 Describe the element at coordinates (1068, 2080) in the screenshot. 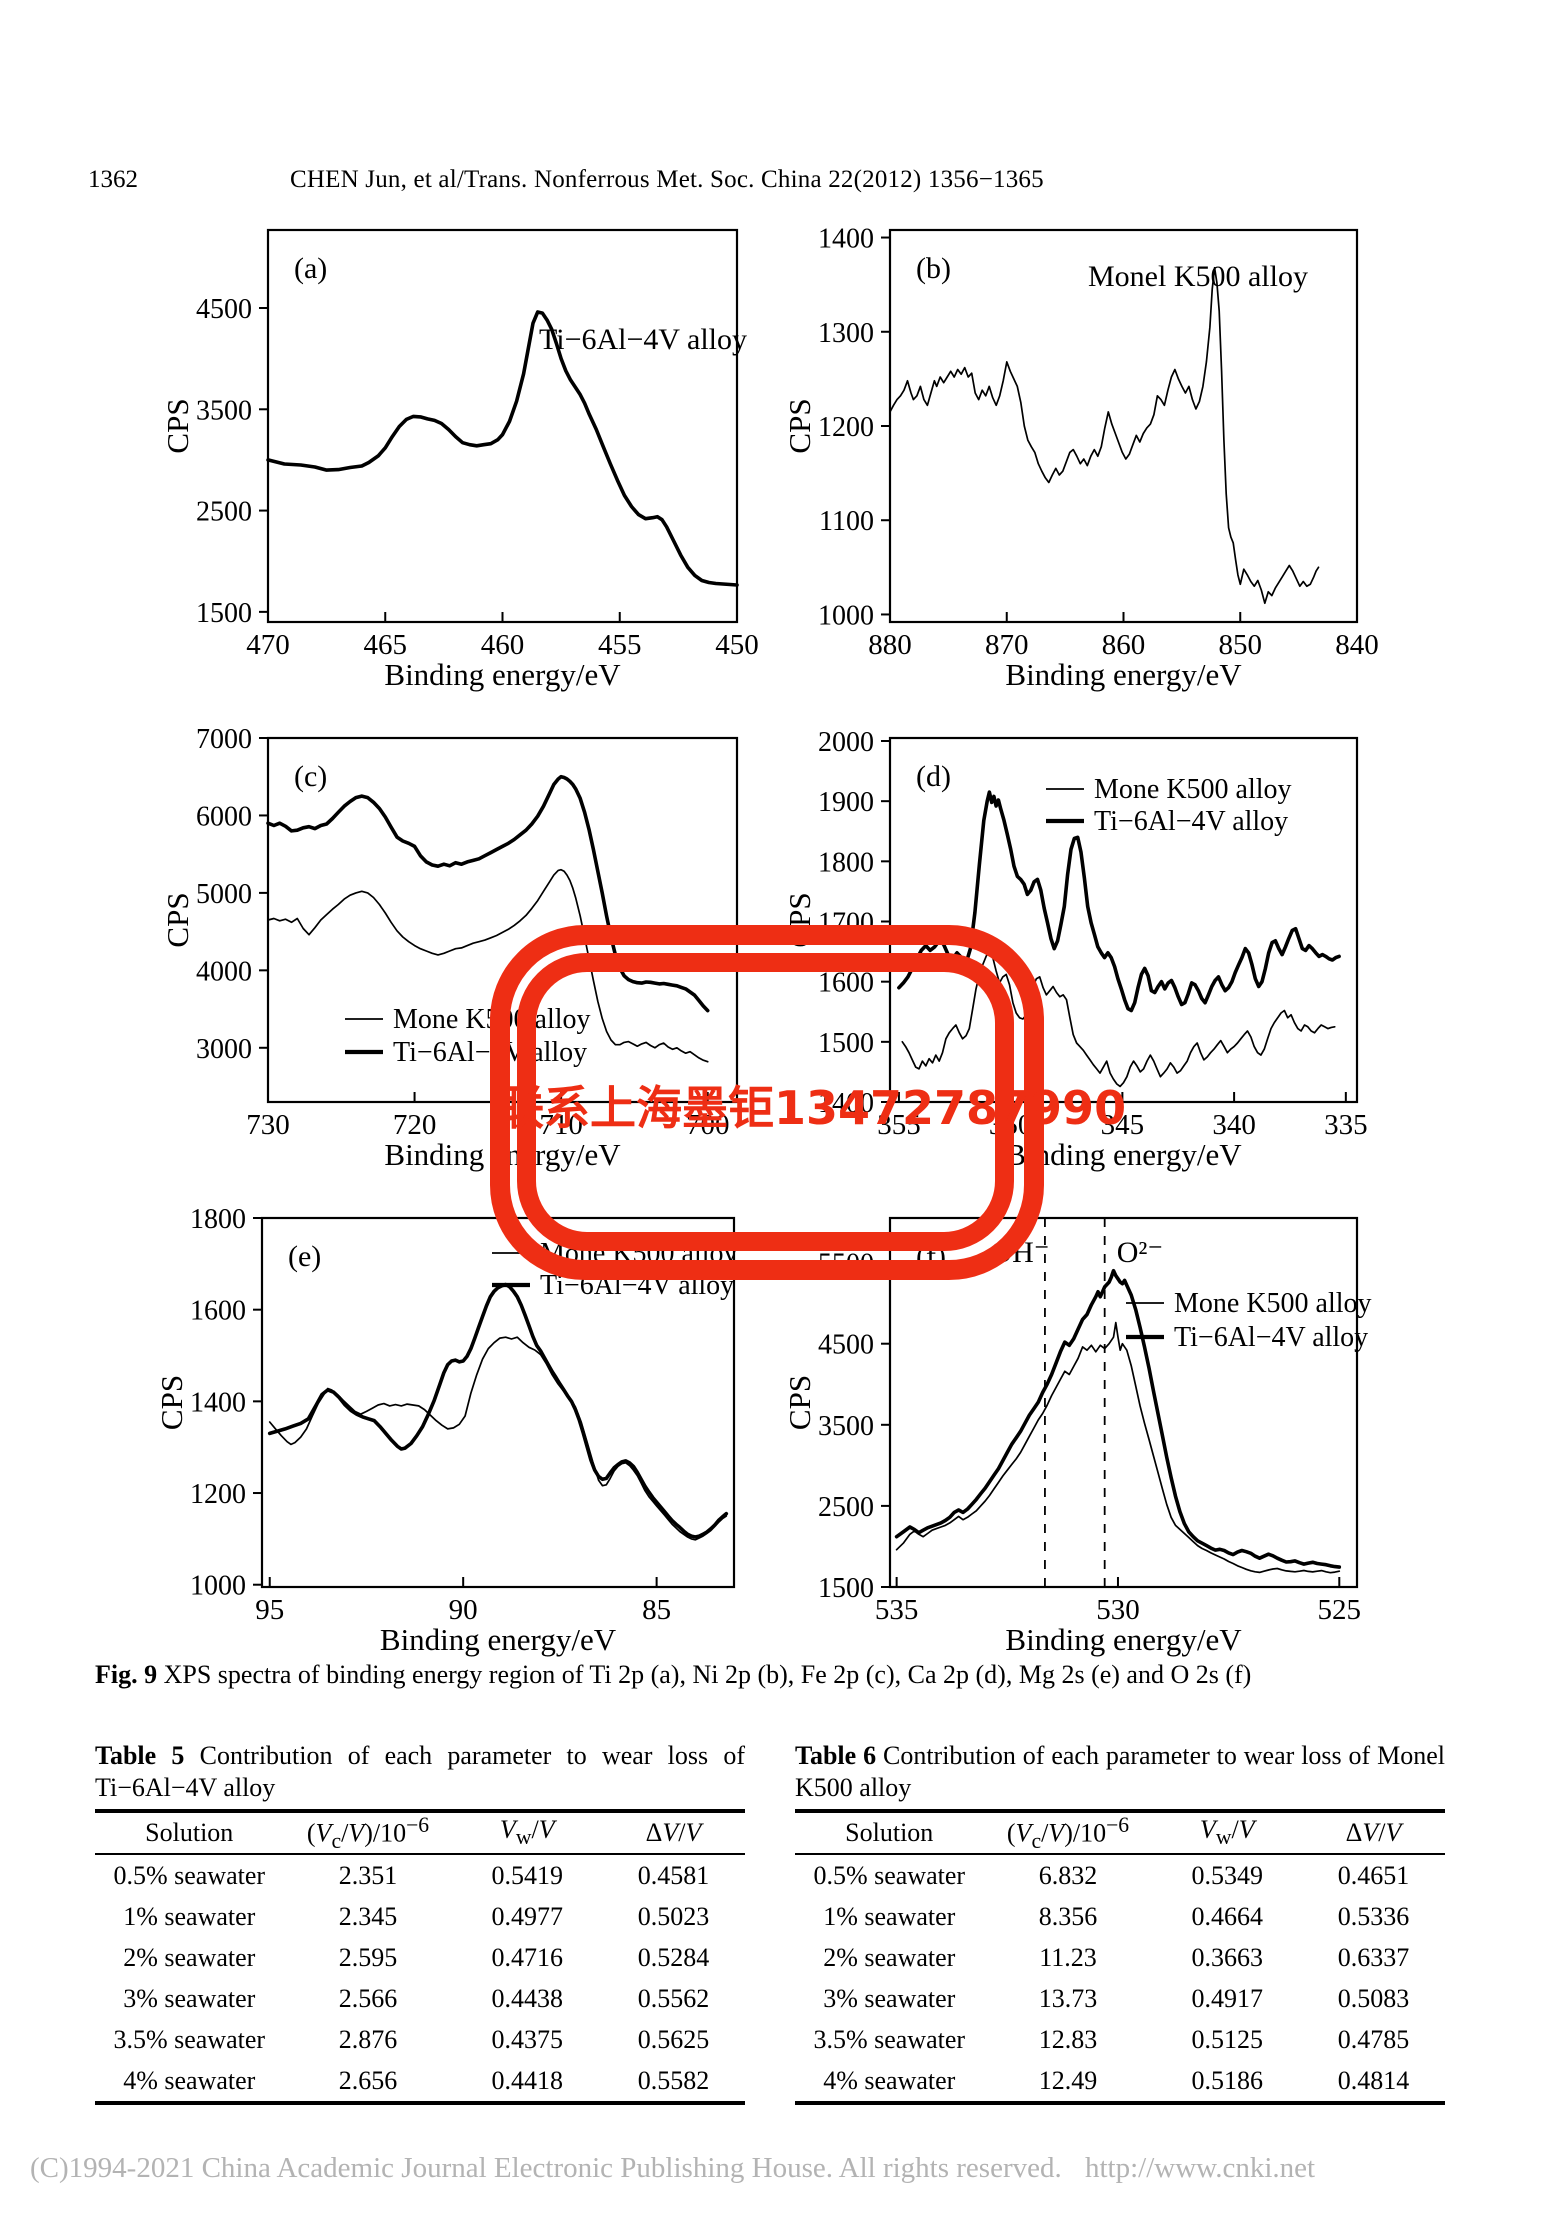

I see `table-cell: 12.49` at that location.